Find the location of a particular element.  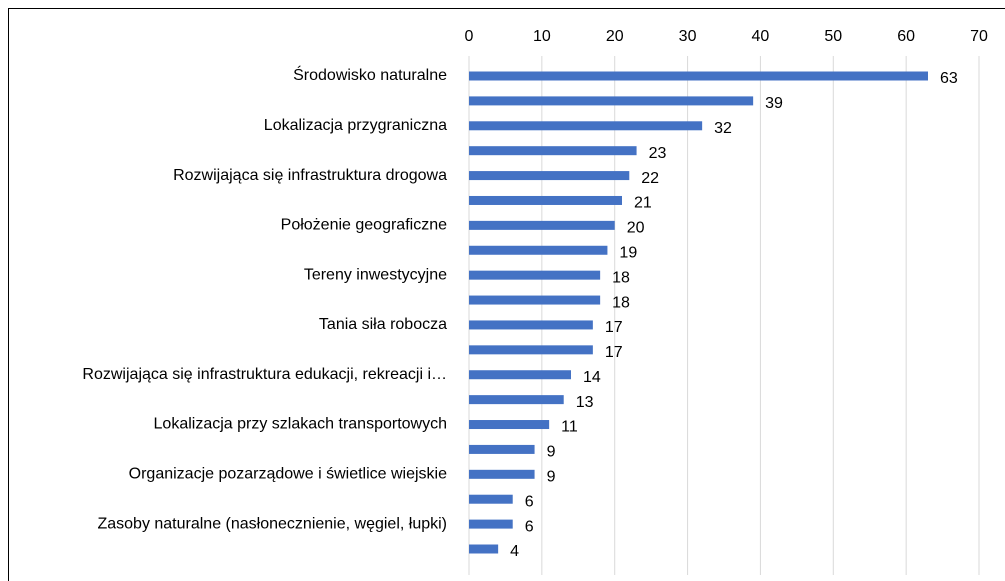

value-label: 22 is located at coordinates (650, 178).